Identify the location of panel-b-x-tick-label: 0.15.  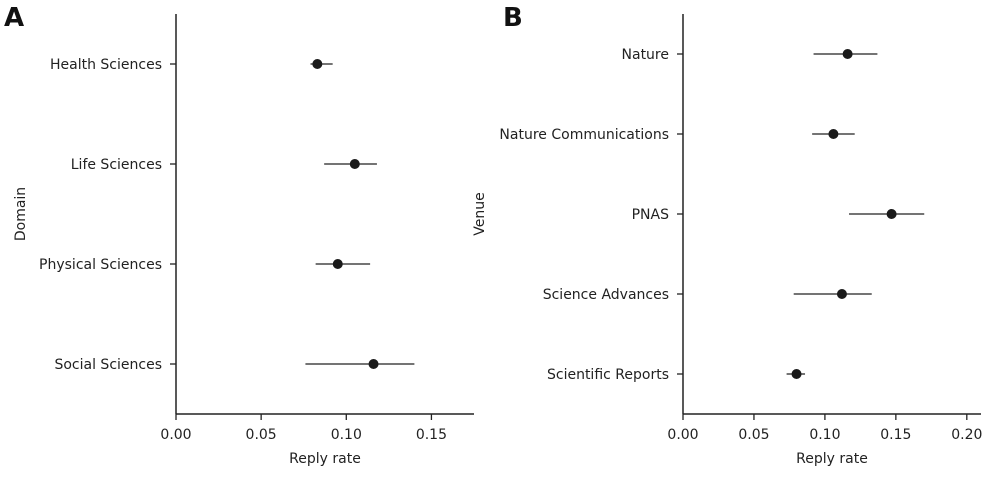
(895, 435).